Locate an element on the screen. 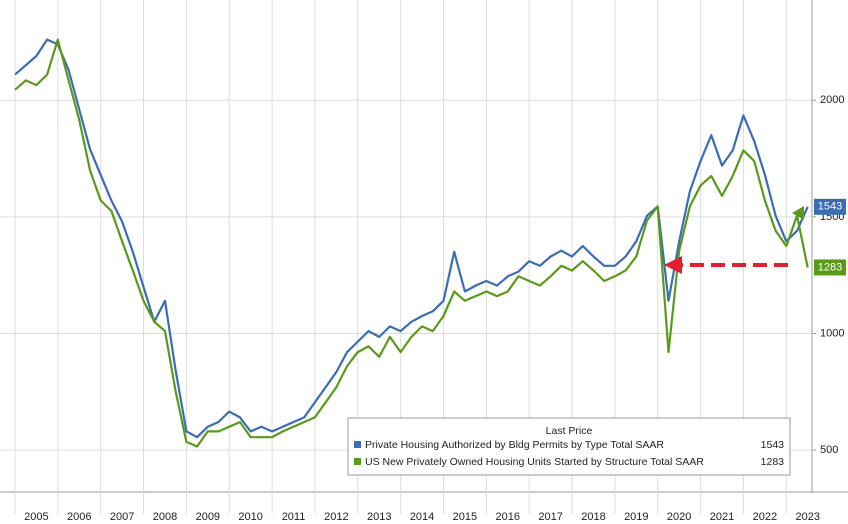 The image size is (848, 524). legend-value: 1283 is located at coordinates (773, 462).